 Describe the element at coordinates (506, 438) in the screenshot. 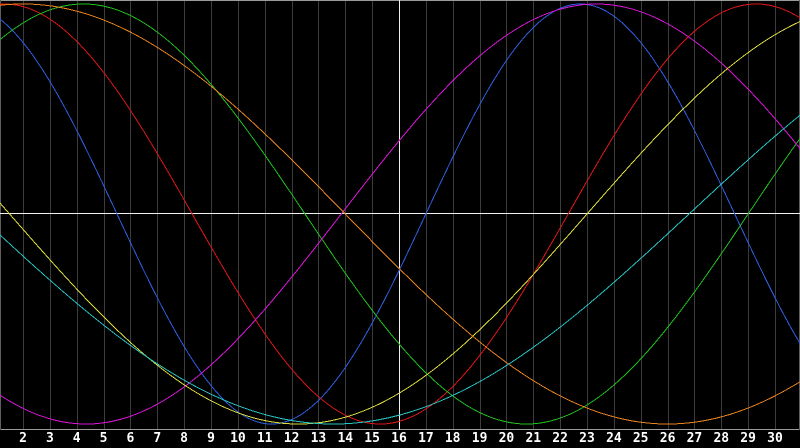

I see `x-tick-label-20: 20` at that location.